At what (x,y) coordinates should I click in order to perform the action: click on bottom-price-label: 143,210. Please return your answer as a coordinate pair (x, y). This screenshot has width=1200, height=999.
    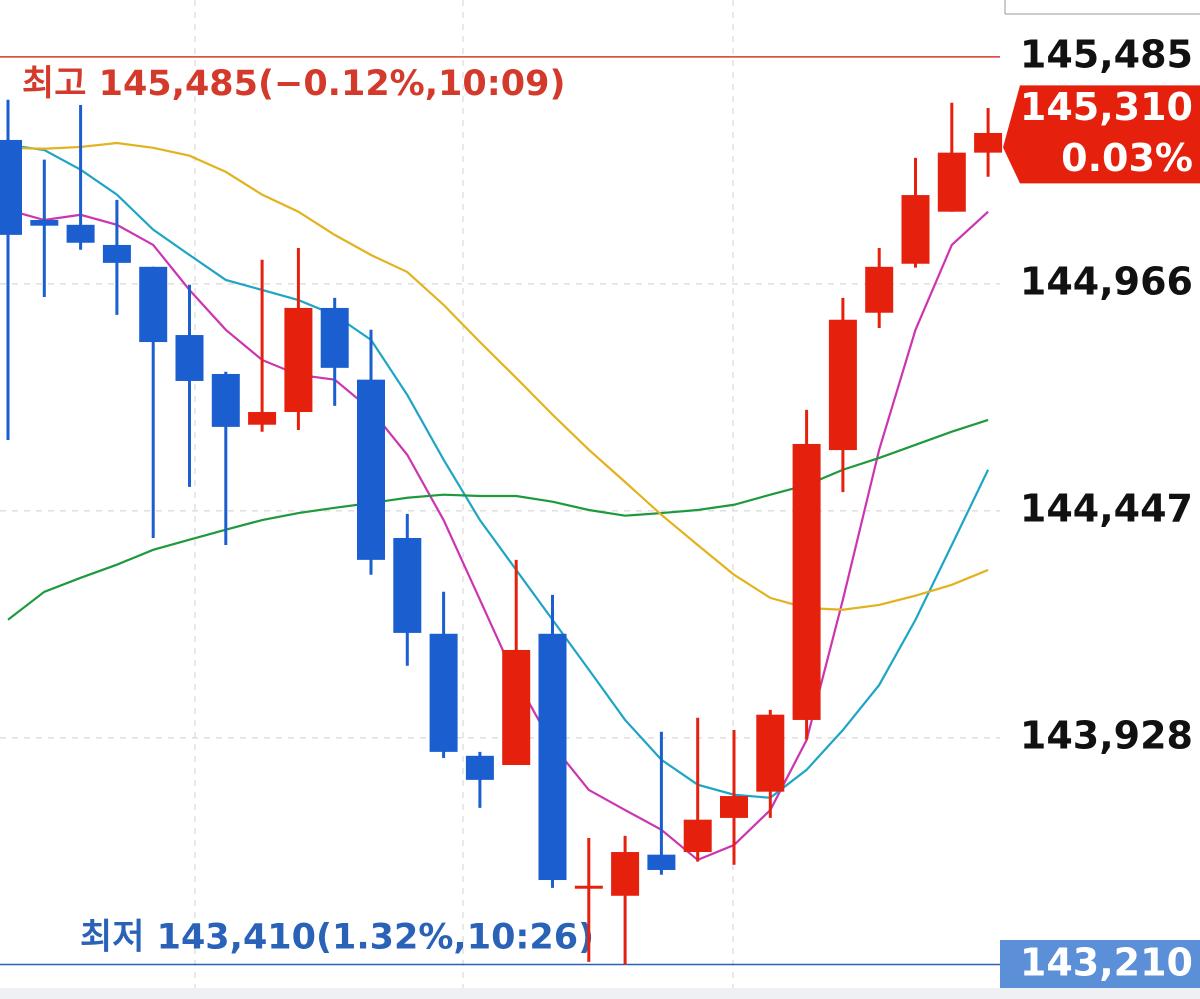
    Looking at the image, I should click on (1106, 963).